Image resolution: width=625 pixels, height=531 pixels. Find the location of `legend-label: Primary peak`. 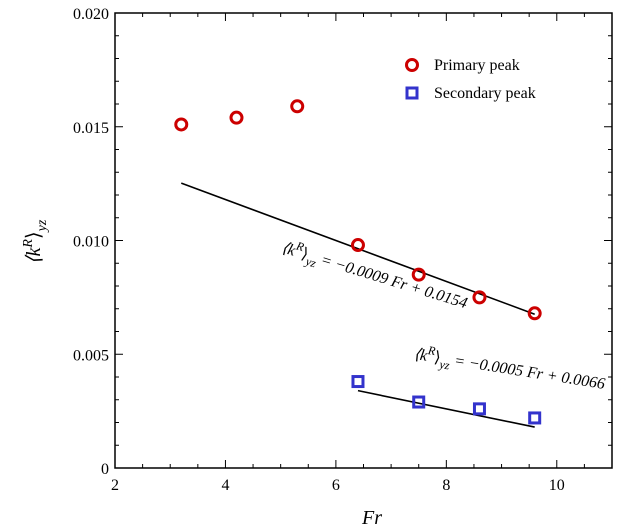

legend-label: Primary peak is located at coordinates (477, 65).